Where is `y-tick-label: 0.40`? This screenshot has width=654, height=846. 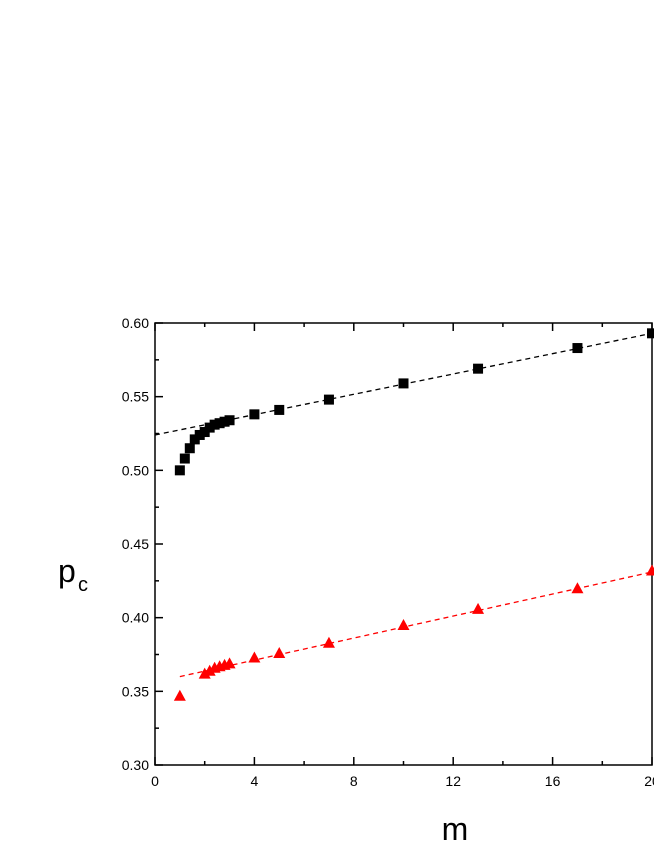 y-tick-label: 0.40 is located at coordinates (135, 618).